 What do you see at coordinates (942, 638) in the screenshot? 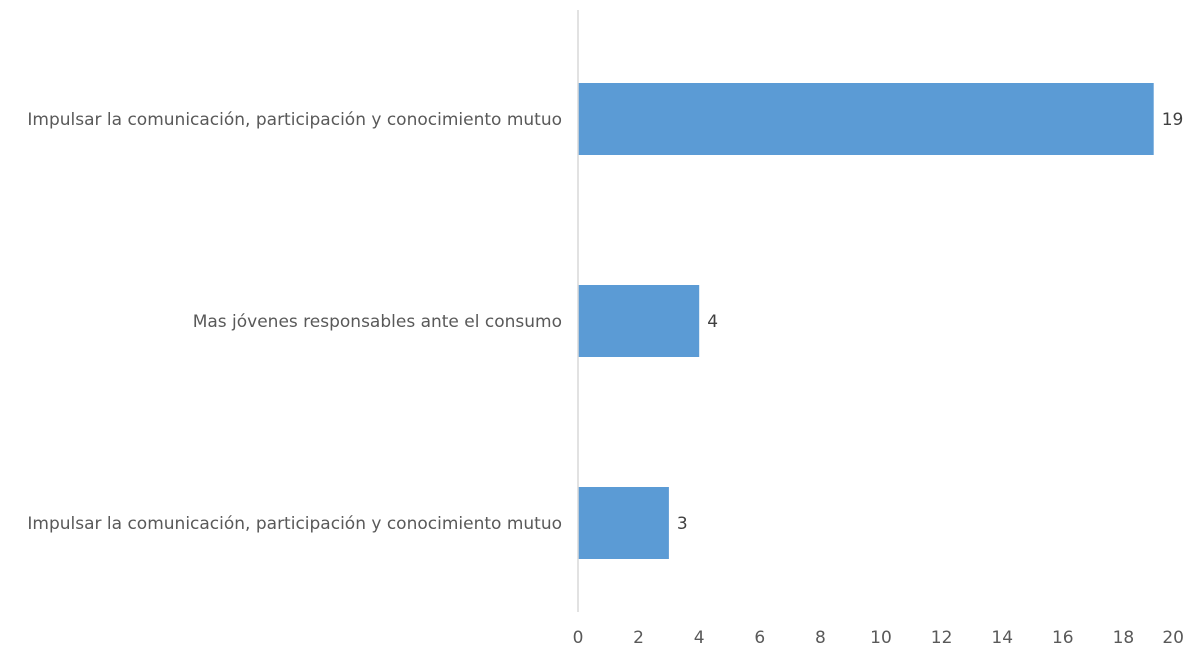
I see `x-tick-label-12: 12` at bounding box center [942, 638].